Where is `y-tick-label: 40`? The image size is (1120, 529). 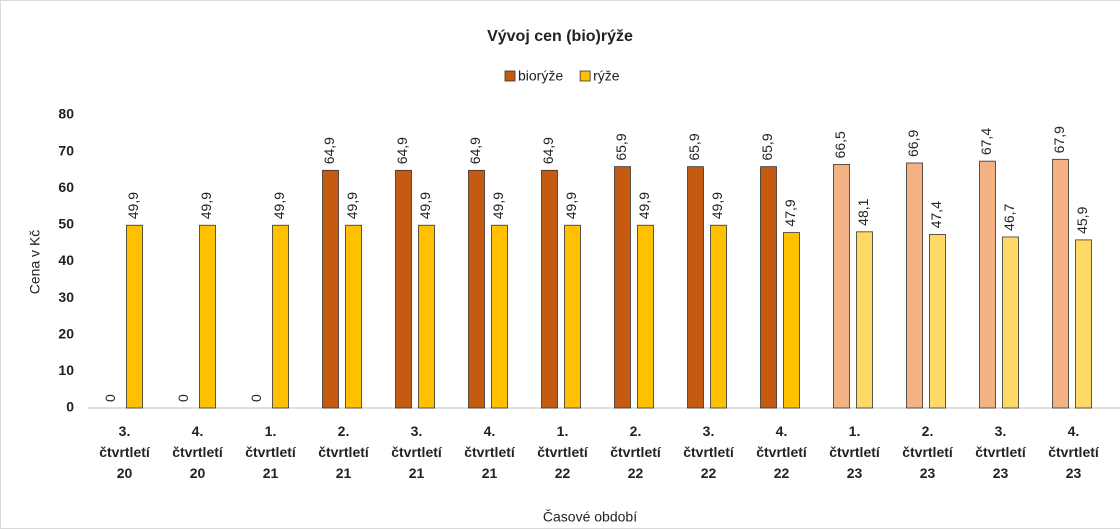 y-tick-label: 40 is located at coordinates (66, 260).